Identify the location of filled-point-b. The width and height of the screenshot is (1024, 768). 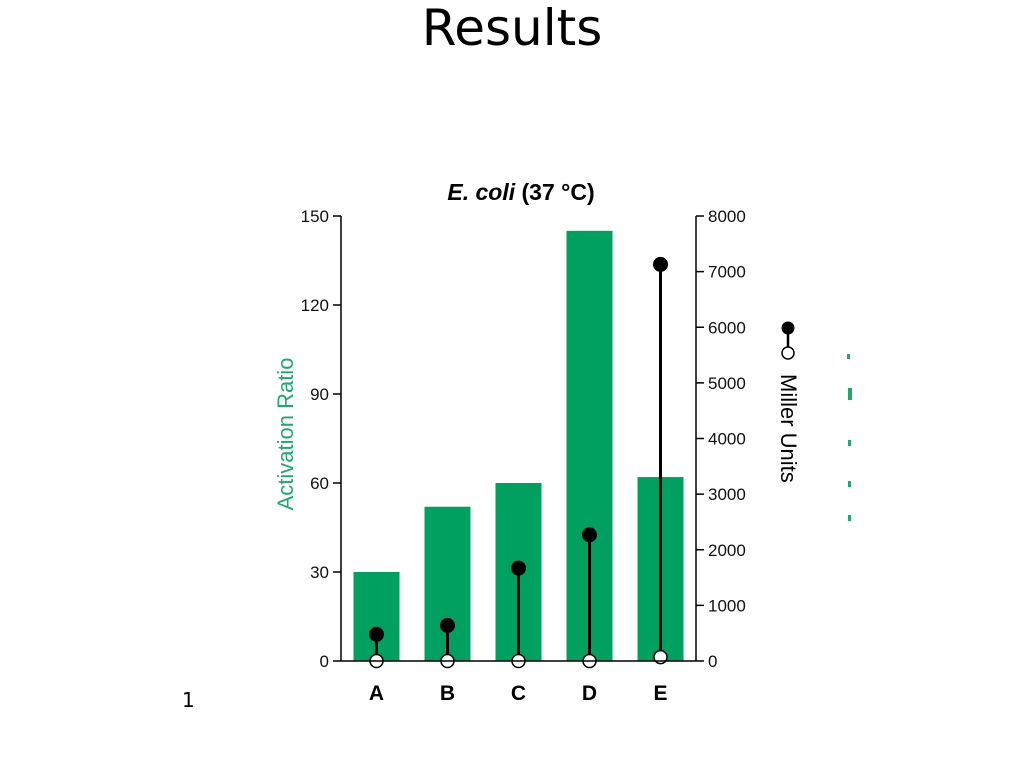
(447, 625).